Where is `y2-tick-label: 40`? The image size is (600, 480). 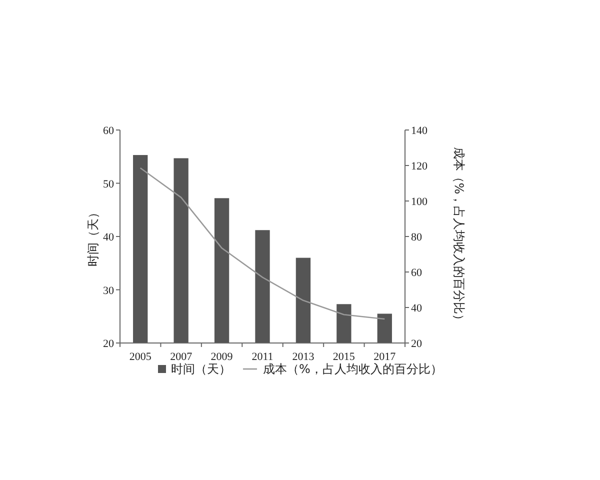 y2-tick-label: 40 is located at coordinates (416, 308).